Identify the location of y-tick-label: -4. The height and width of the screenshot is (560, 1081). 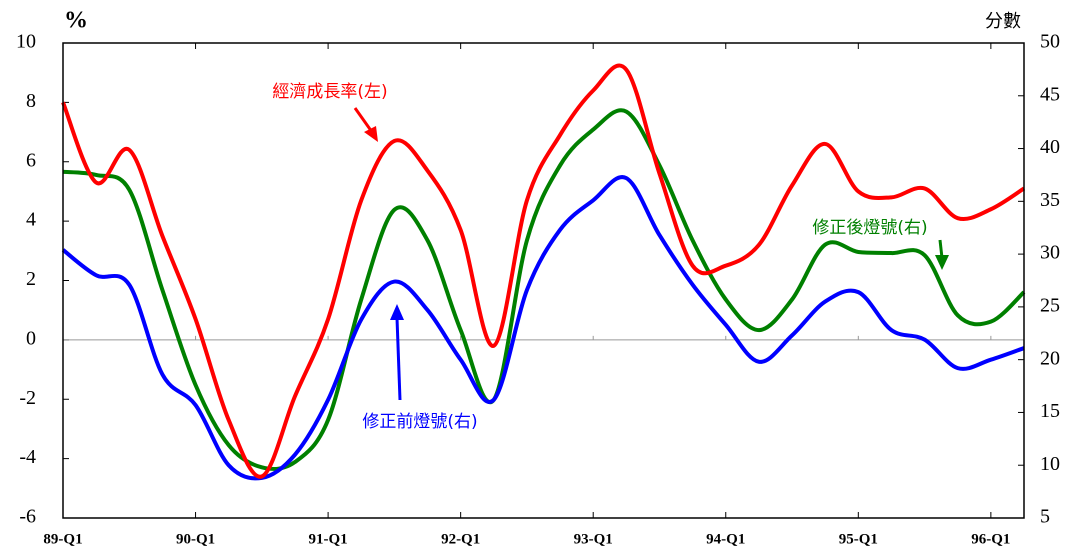
(27, 457).